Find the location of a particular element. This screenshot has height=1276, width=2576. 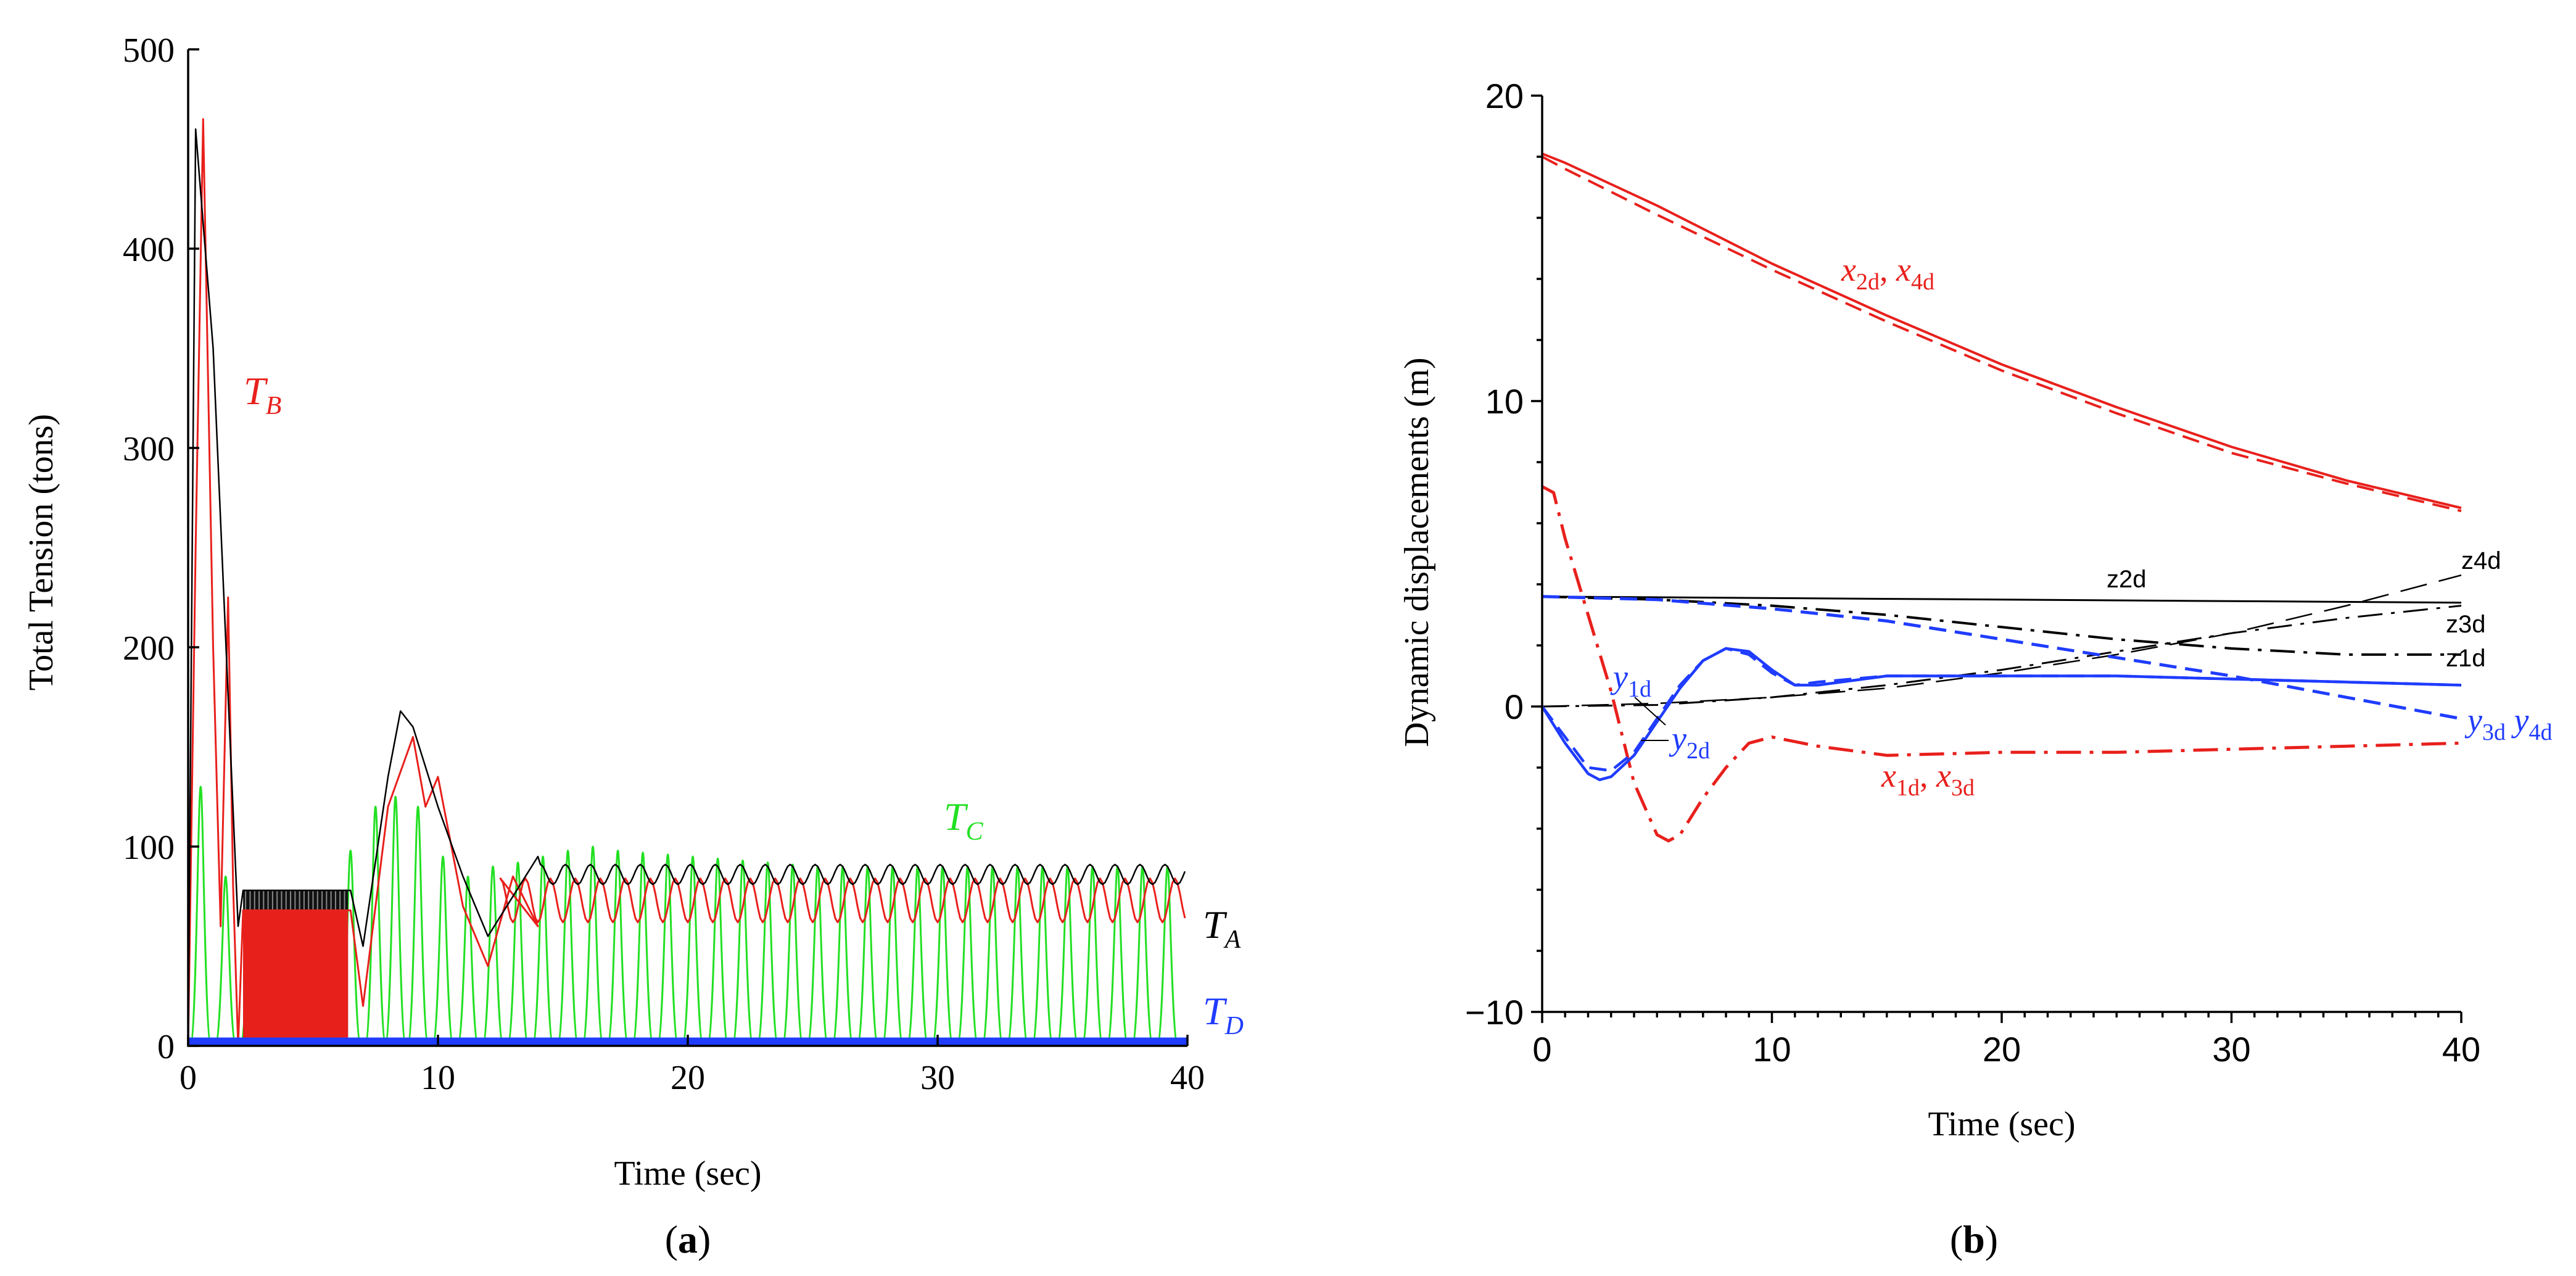

label-y3d-y4d-sub: 4d is located at coordinates (2540, 732).